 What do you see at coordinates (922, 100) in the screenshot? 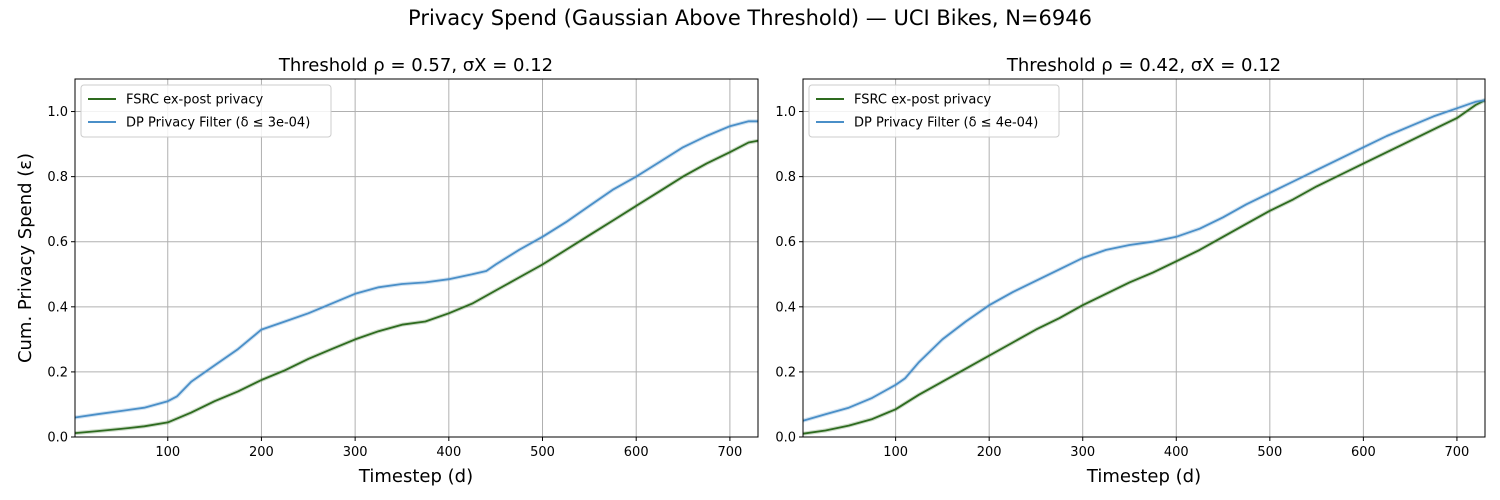
I see `right-legend-label-0: FSRC ex-post privacy` at bounding box center [922, 100].